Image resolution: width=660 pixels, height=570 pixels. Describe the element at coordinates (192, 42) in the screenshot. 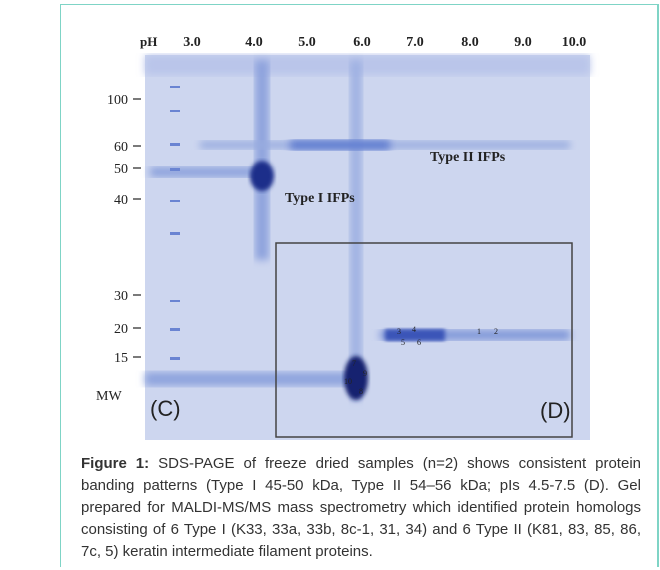

I see `ph-tick-label: 3.0` at that location.